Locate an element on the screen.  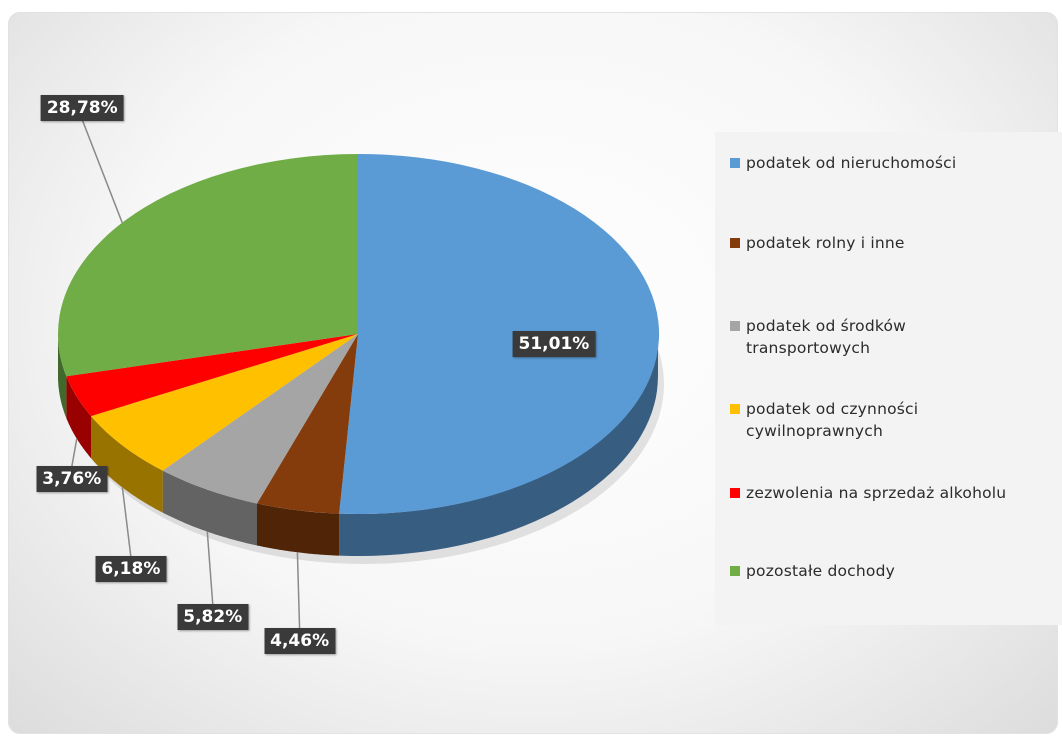
legend-label: pozostałe dochody is located at coordinates (821, 571).